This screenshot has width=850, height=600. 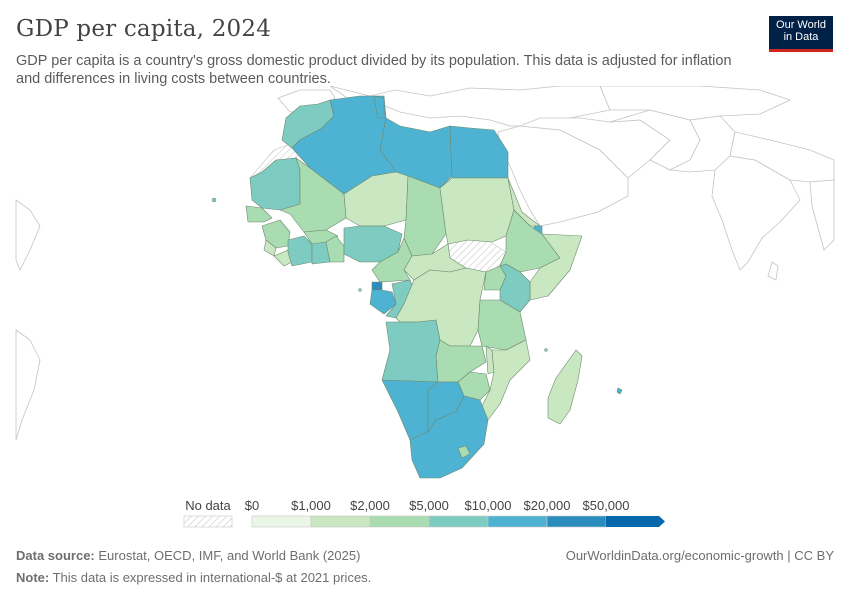 I want to click on country-kenya, so click(x=515, y=288).